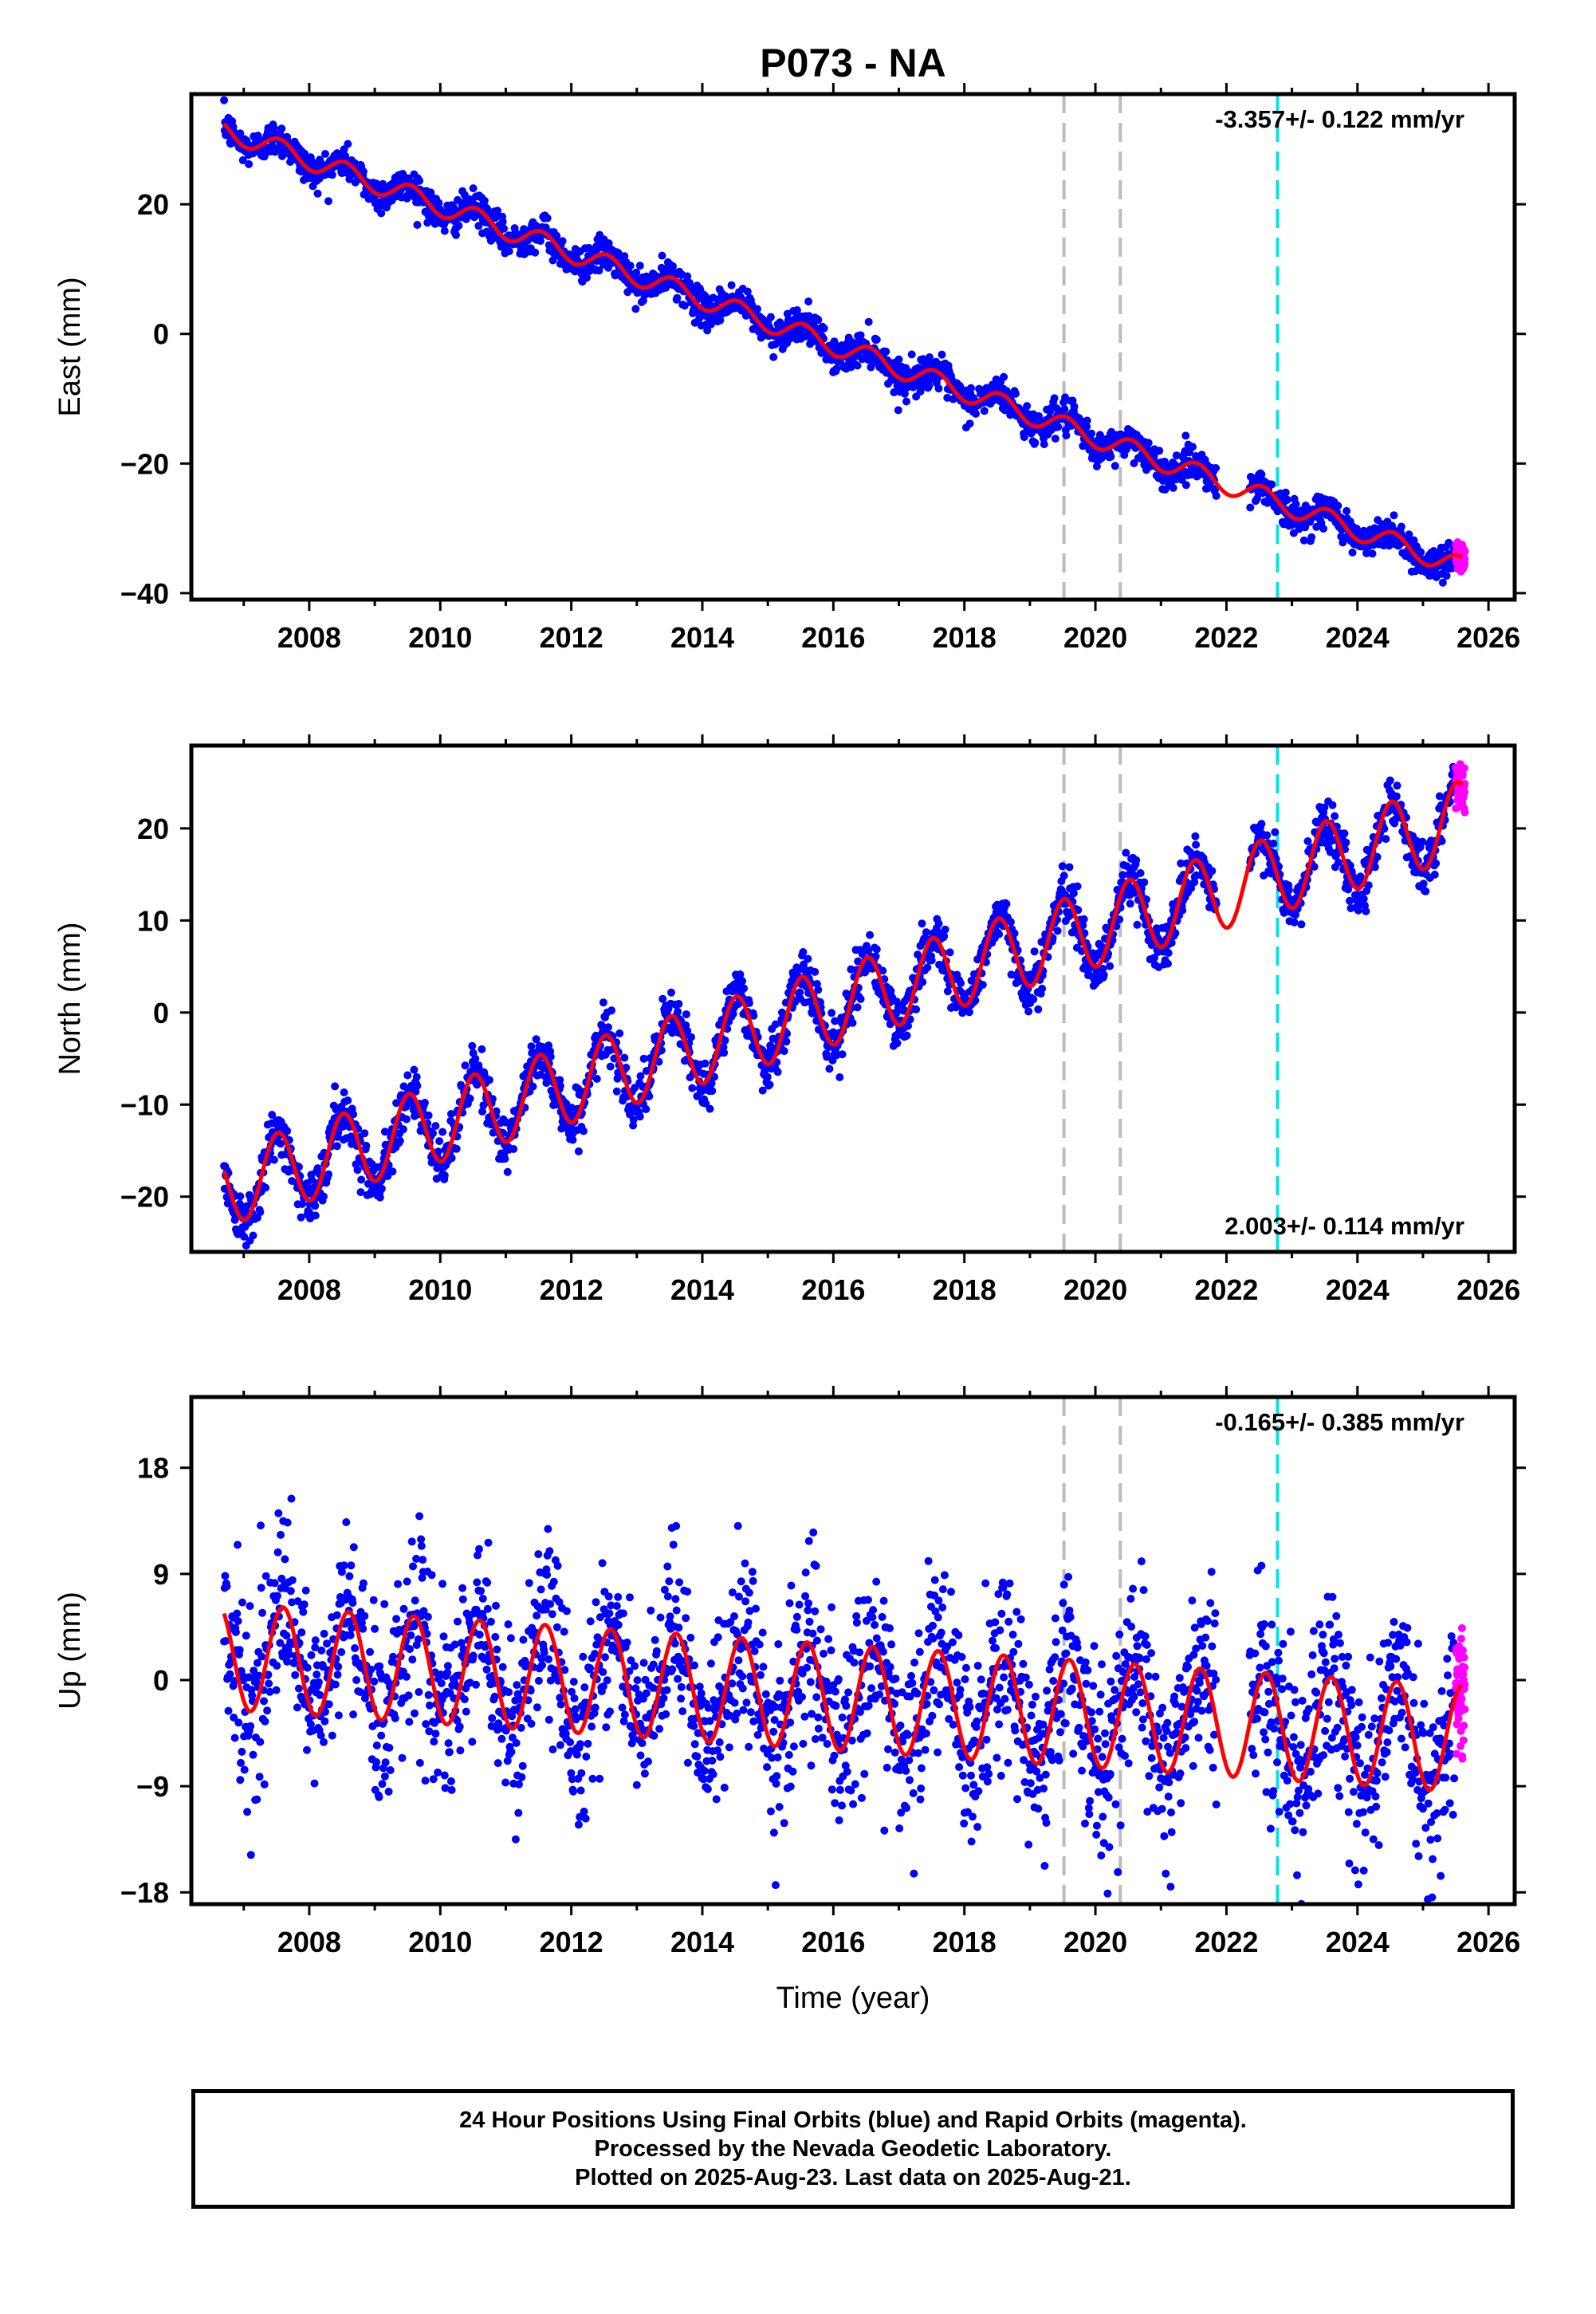 The width and height of the screenshot is (1596, 2314). What do you see at coordinates (1095, 1289) in the screenshot?
I see `x-tick-label: 2020` at bounding box center [1095, 1289].